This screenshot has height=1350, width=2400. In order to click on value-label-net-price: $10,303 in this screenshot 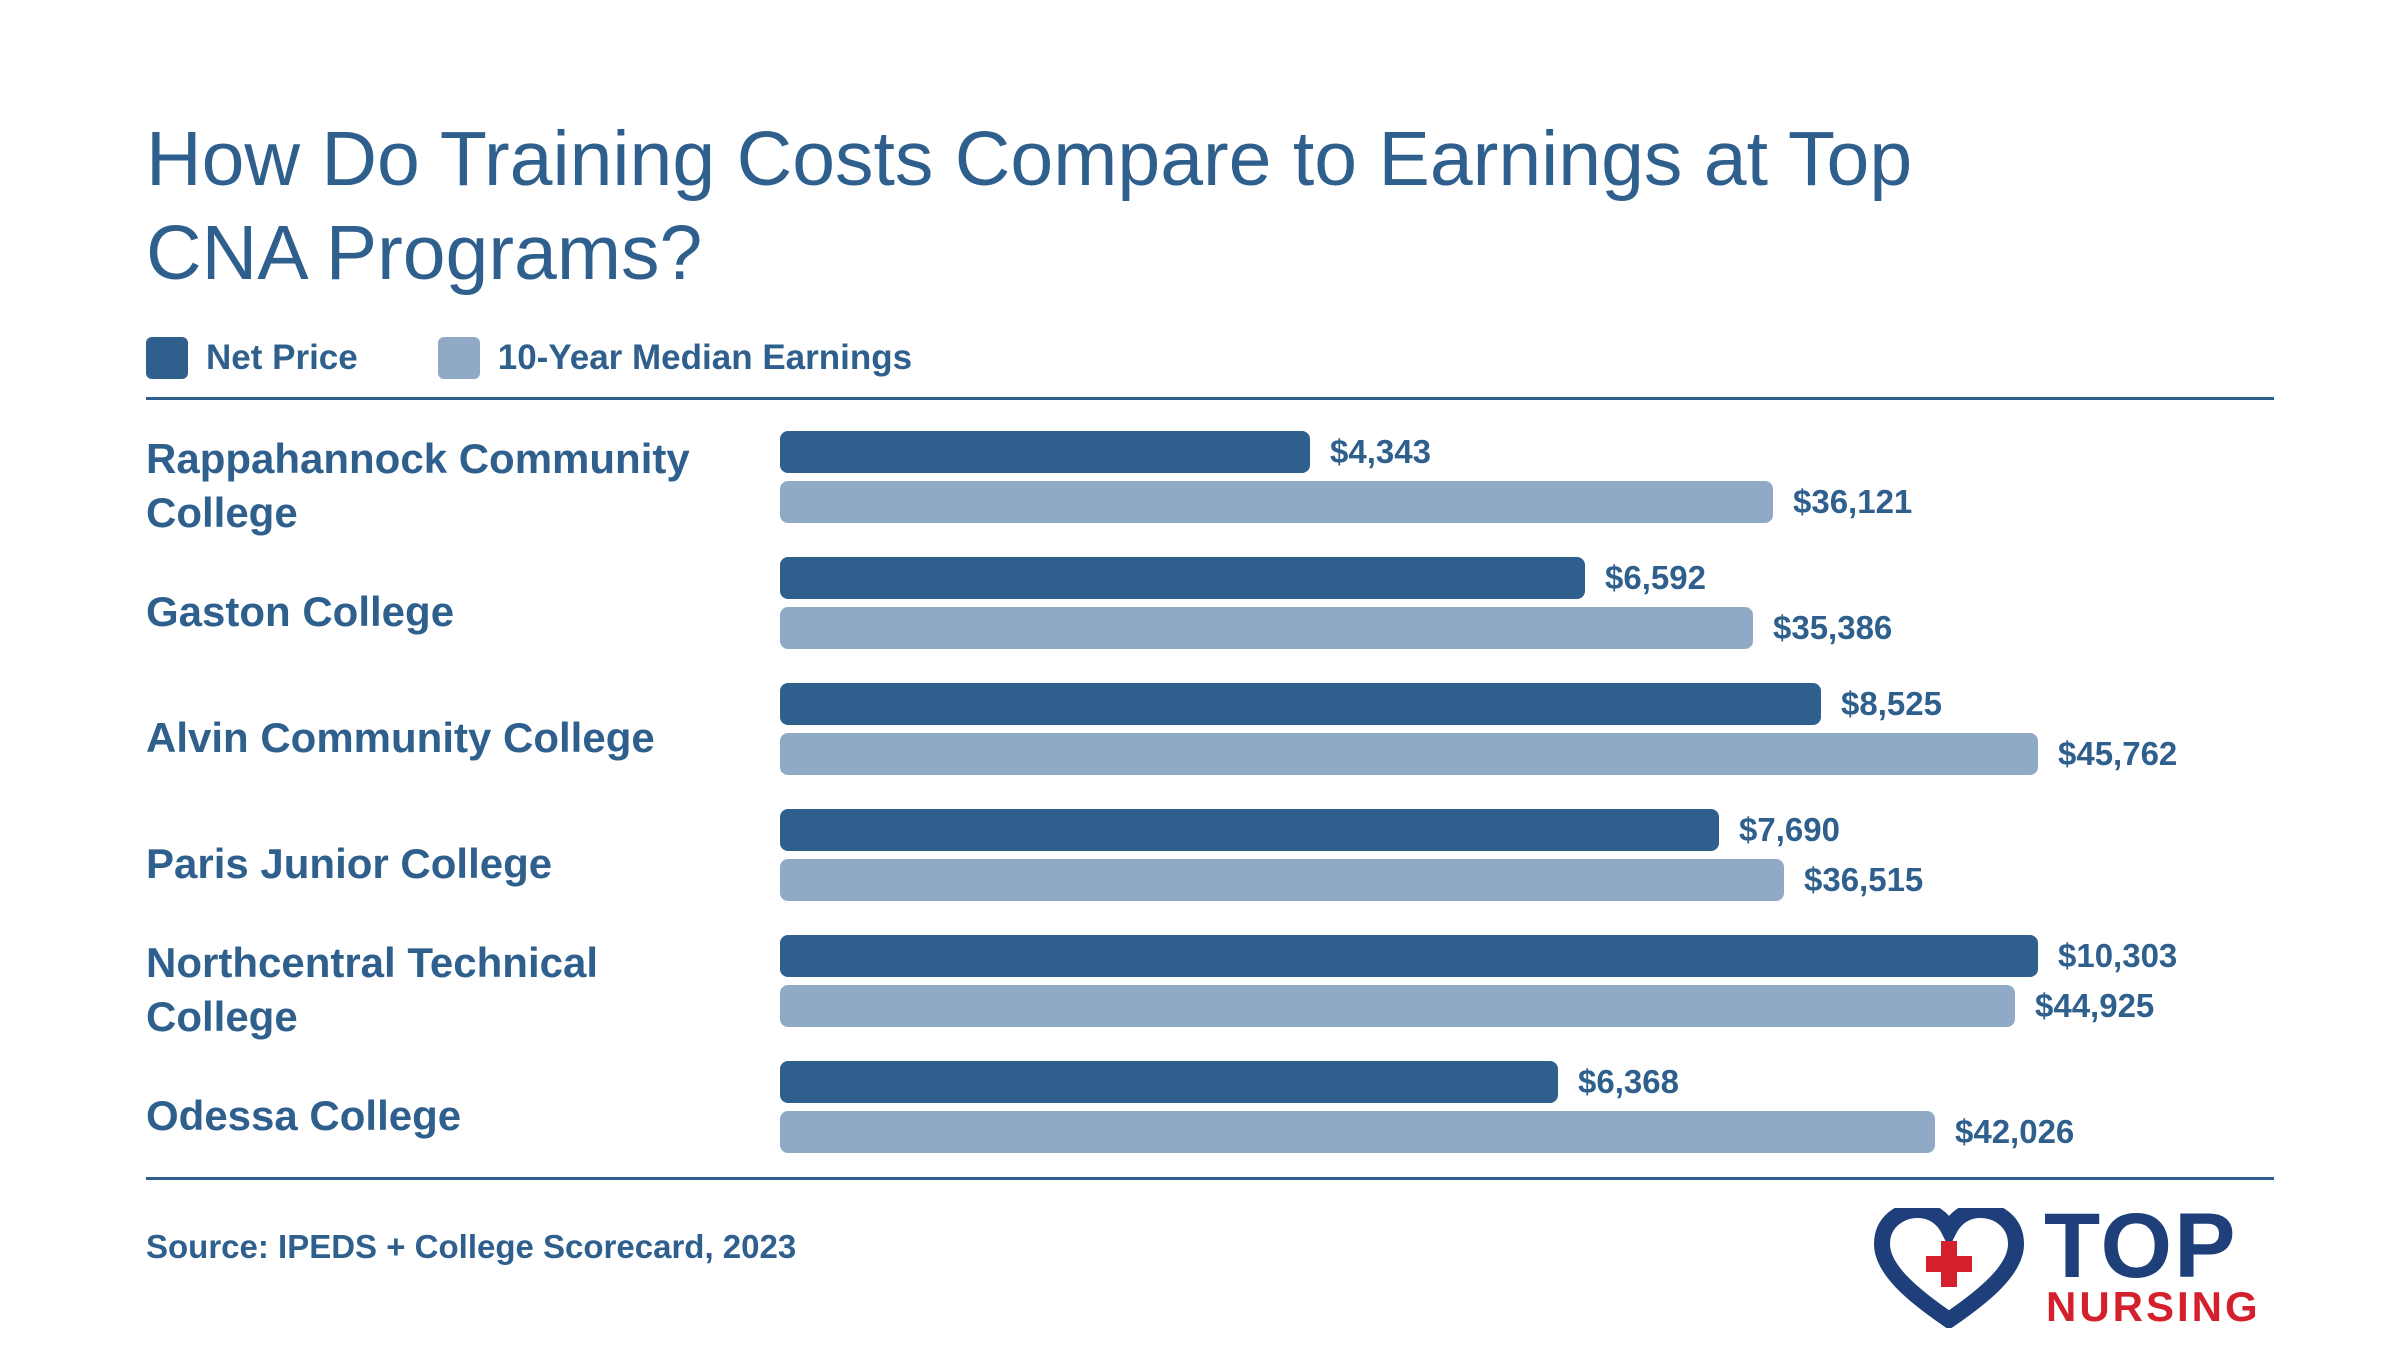, I will do `click(2118, 955)`.